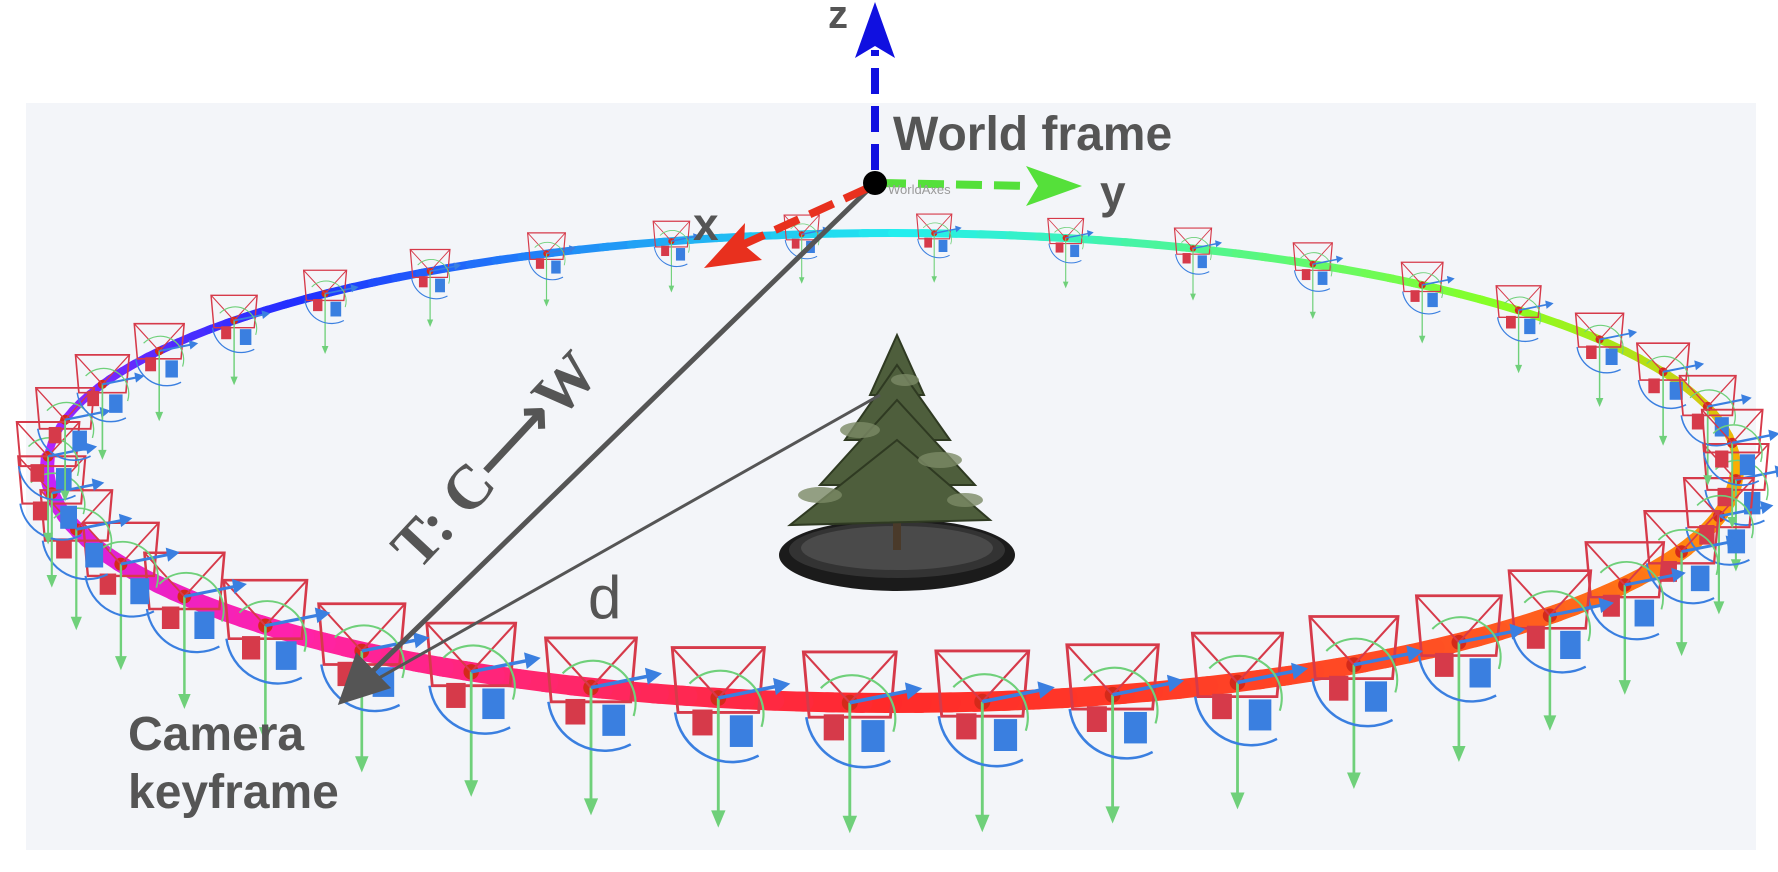 Image resolution: width=1778 pixels, height=872 pixels. I want to click on z-axis-arrowhead, so click(875, 30).